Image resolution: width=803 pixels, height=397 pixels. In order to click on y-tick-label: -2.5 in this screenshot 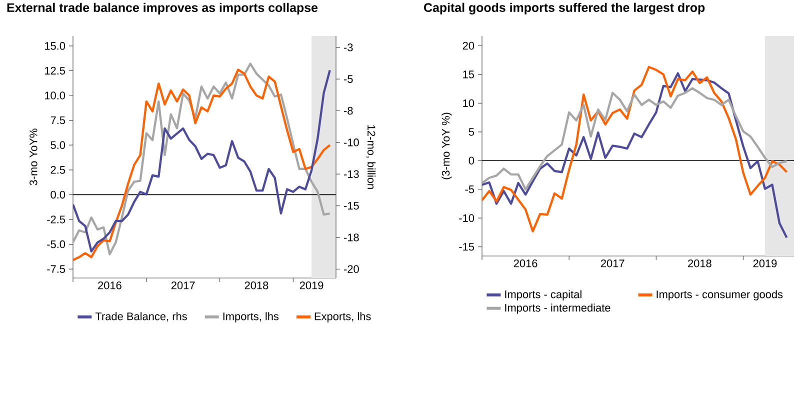, I will do `click(56, 220)`.